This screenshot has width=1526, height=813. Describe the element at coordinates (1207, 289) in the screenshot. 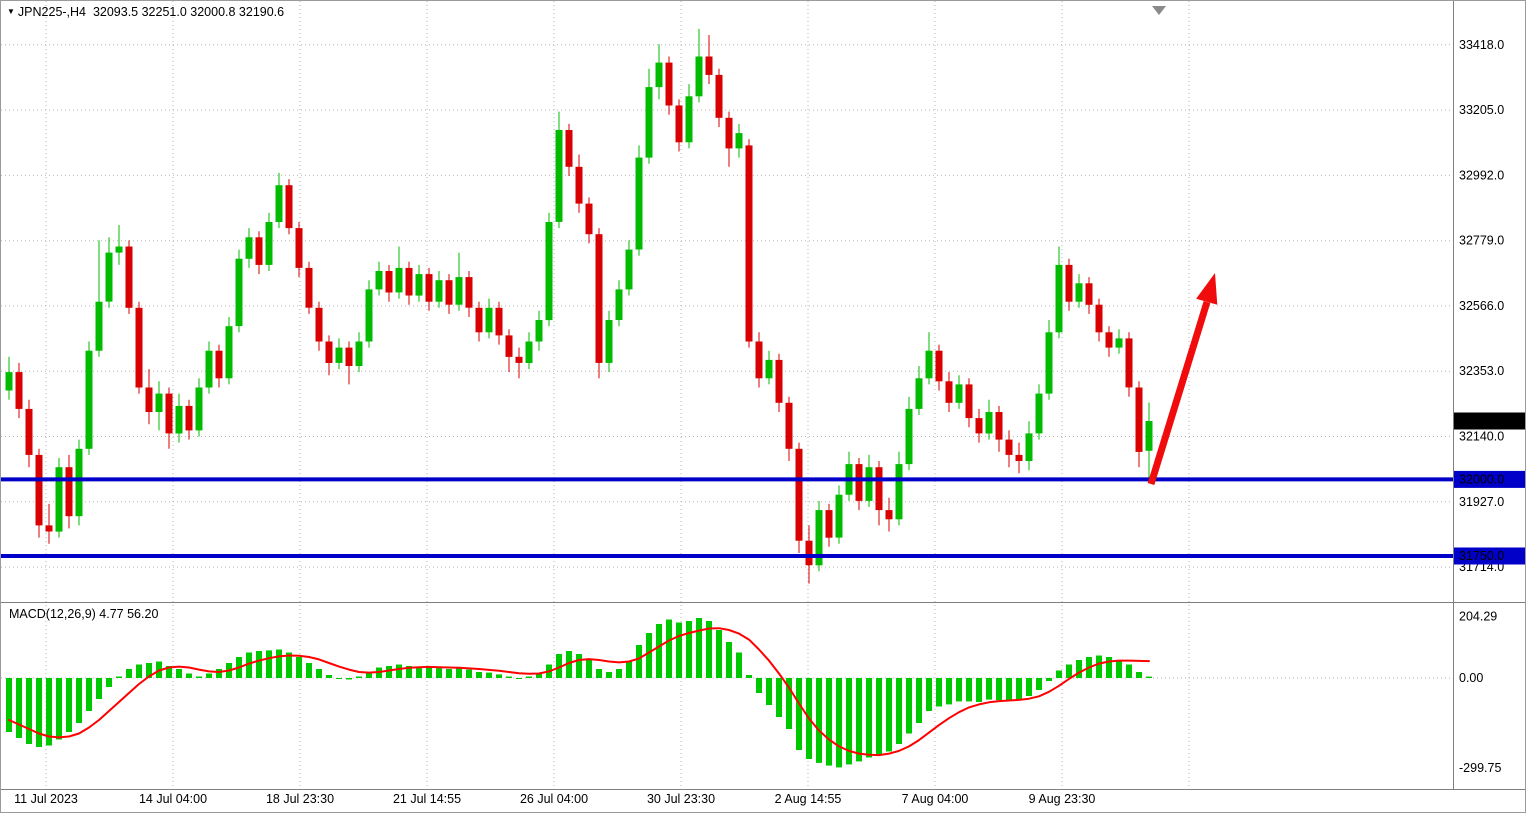

I see `trend-arrow-head` at that location.